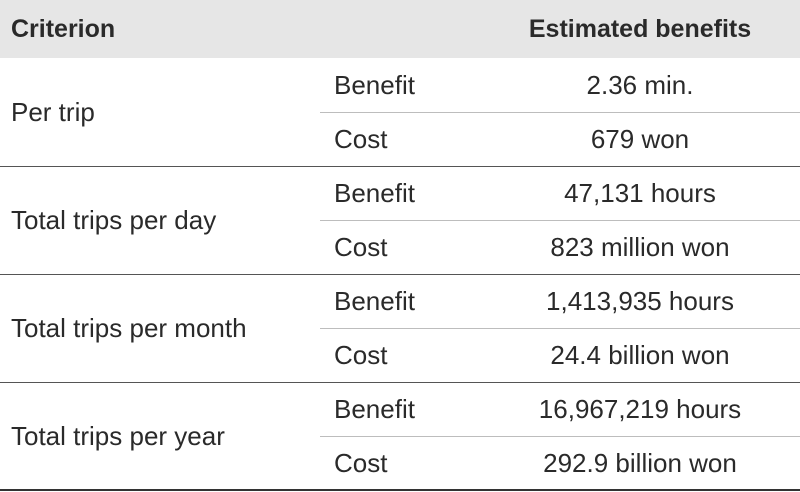 The image size is (800, 492). What do you see at coordinates (400, 29) in the screenshot?
I see `table-header: Criterion Estimated benefits` at bounding box center [400, 29].